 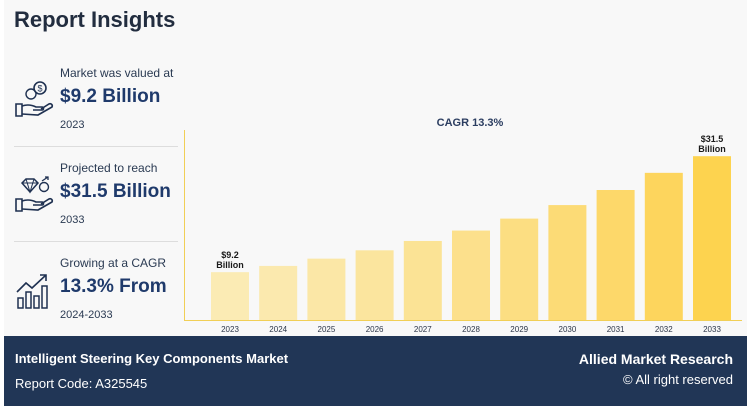 What do you see at coordinates (519, 269) in the screenshot?
I see `bar-2029` at bounding box center [519, 269].